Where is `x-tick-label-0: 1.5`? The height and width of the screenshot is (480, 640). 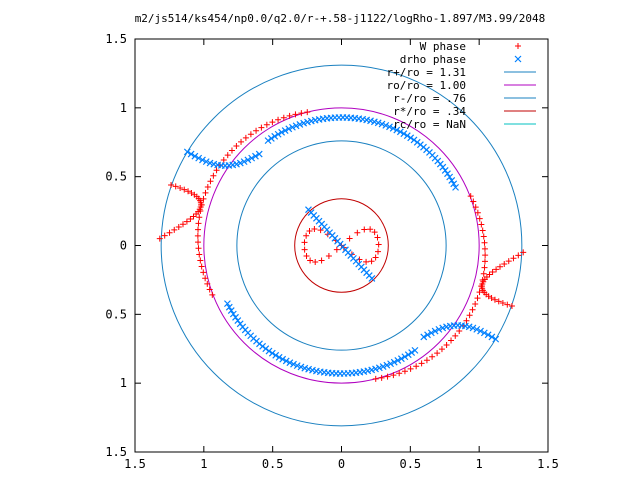
x-tick-label-0: 1.5 is located at coordinates (135, 464).